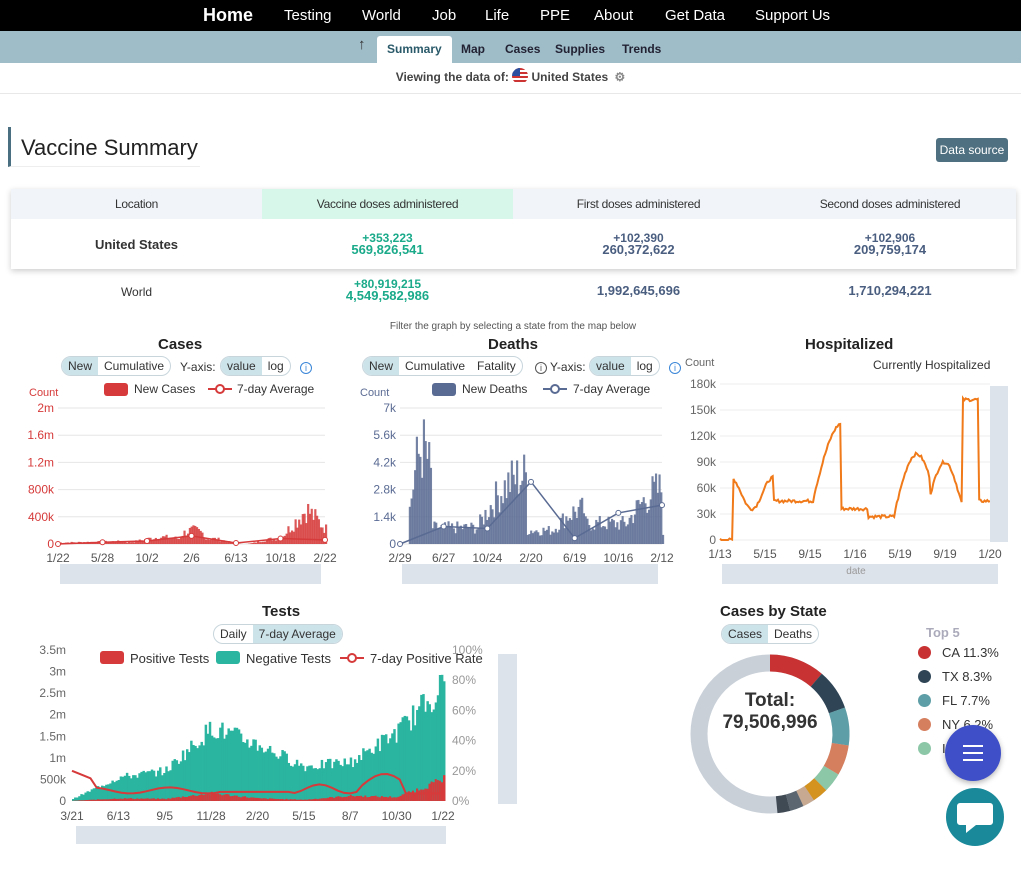 The image size is (1021, 892). I want to click on deaths-cumulative-option: Cumulative, so click(435, 366).